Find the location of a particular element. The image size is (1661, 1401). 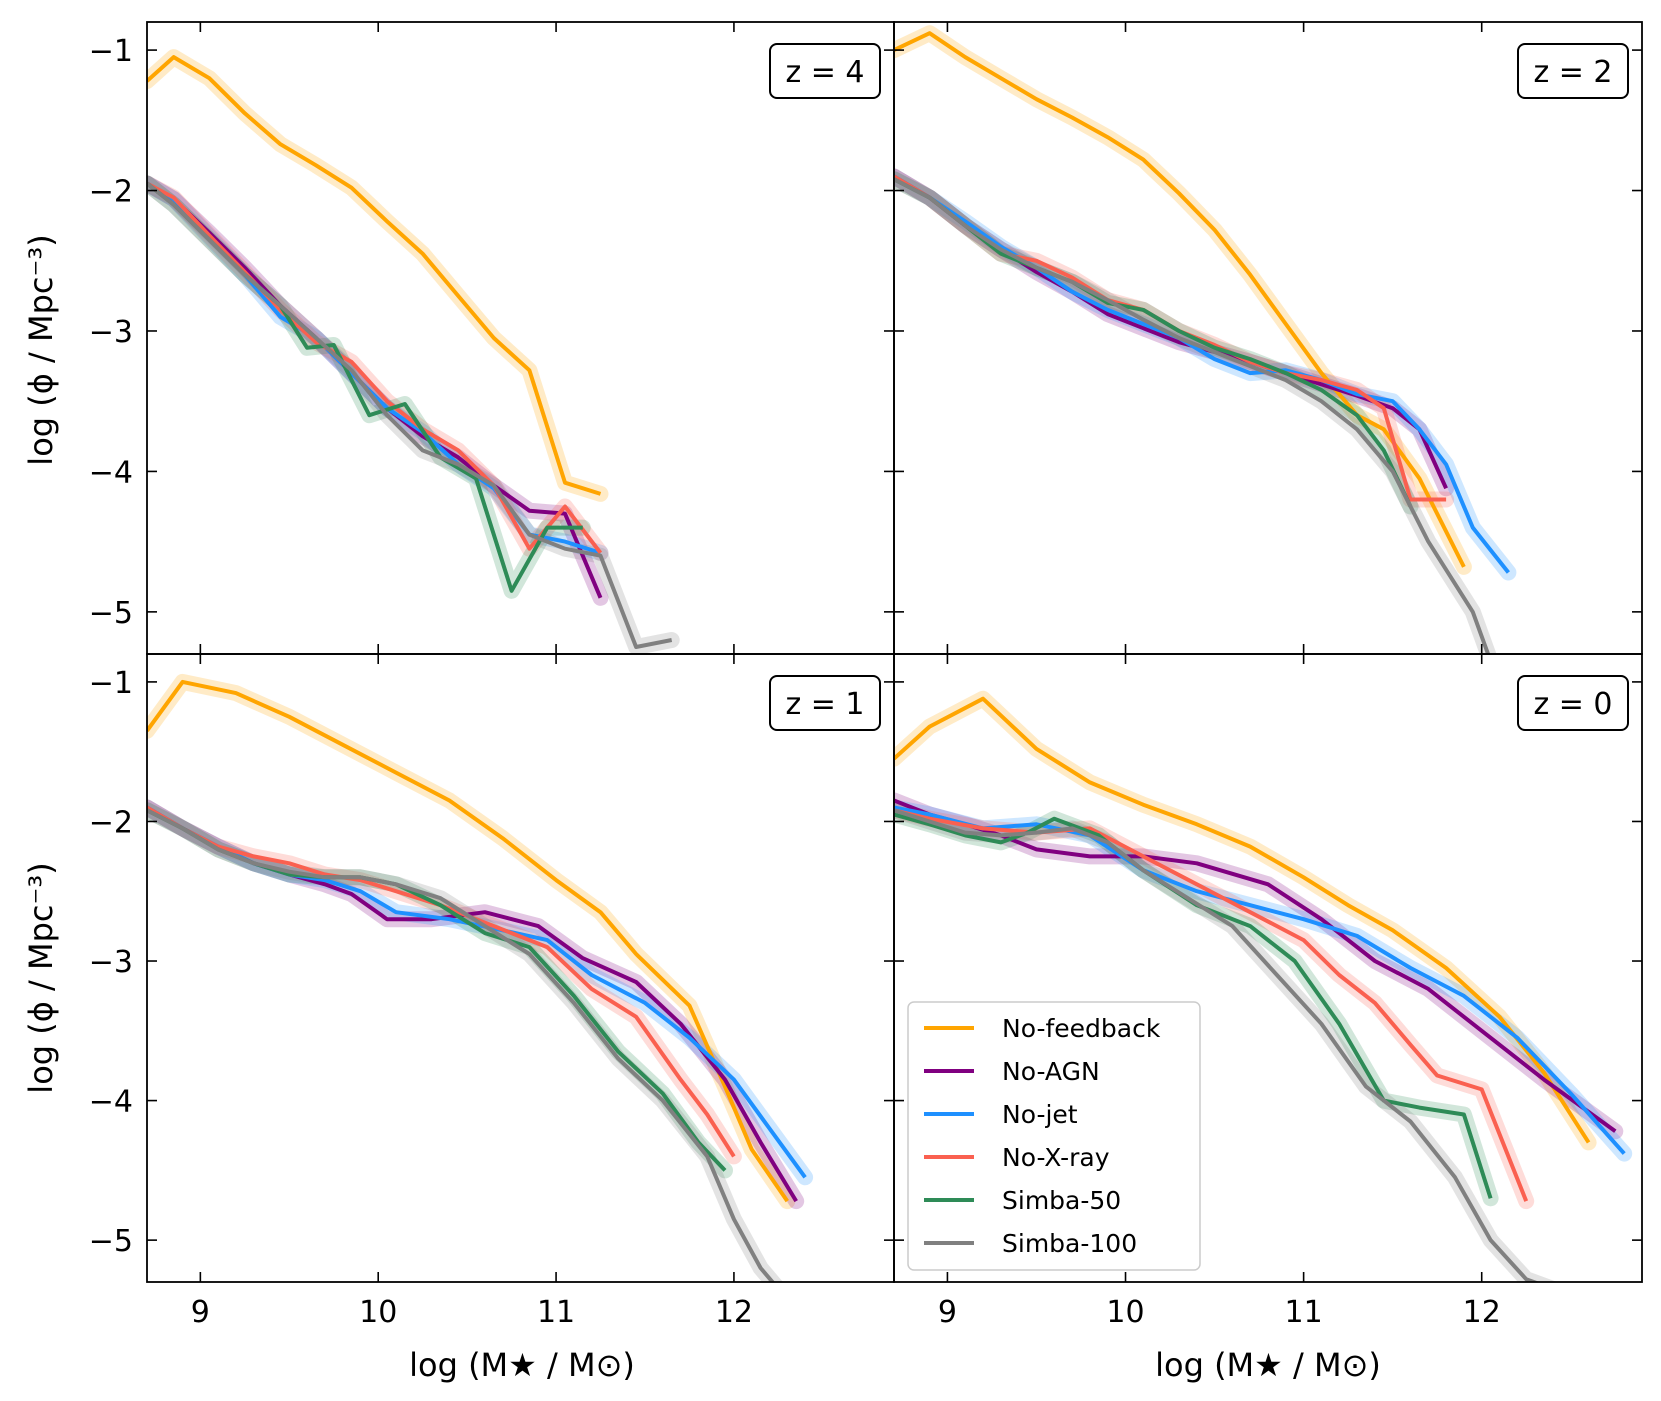

xlabel-right: log (M★ / M⊙) is located at coordinates (1268, 1365).